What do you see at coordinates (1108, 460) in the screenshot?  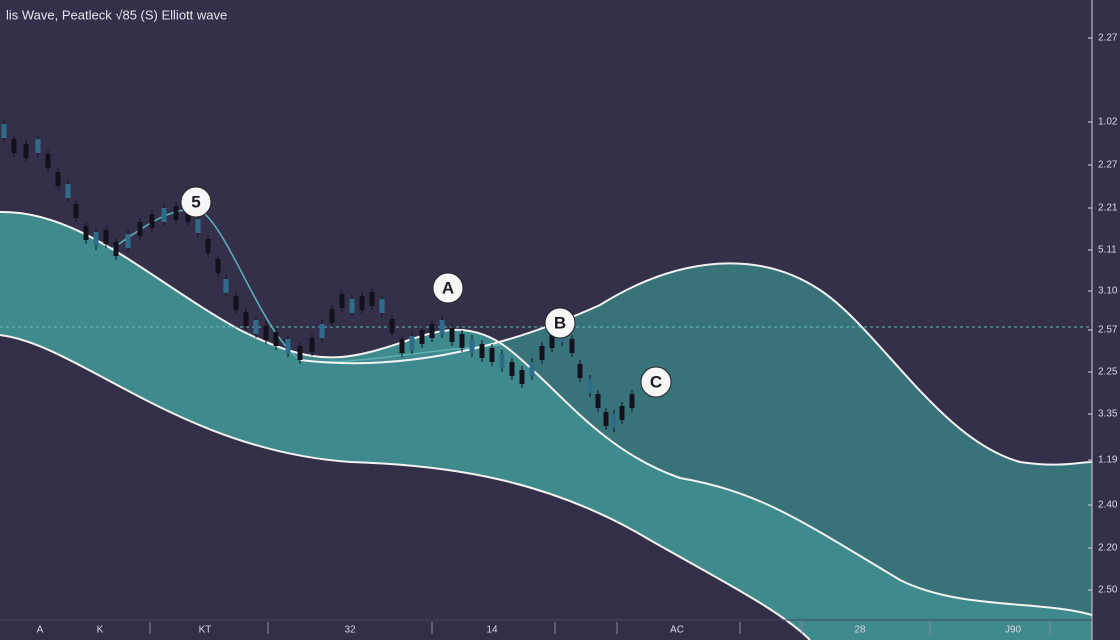 I see `y-axis-label: 1.19` at bounding box center [1108, 460].